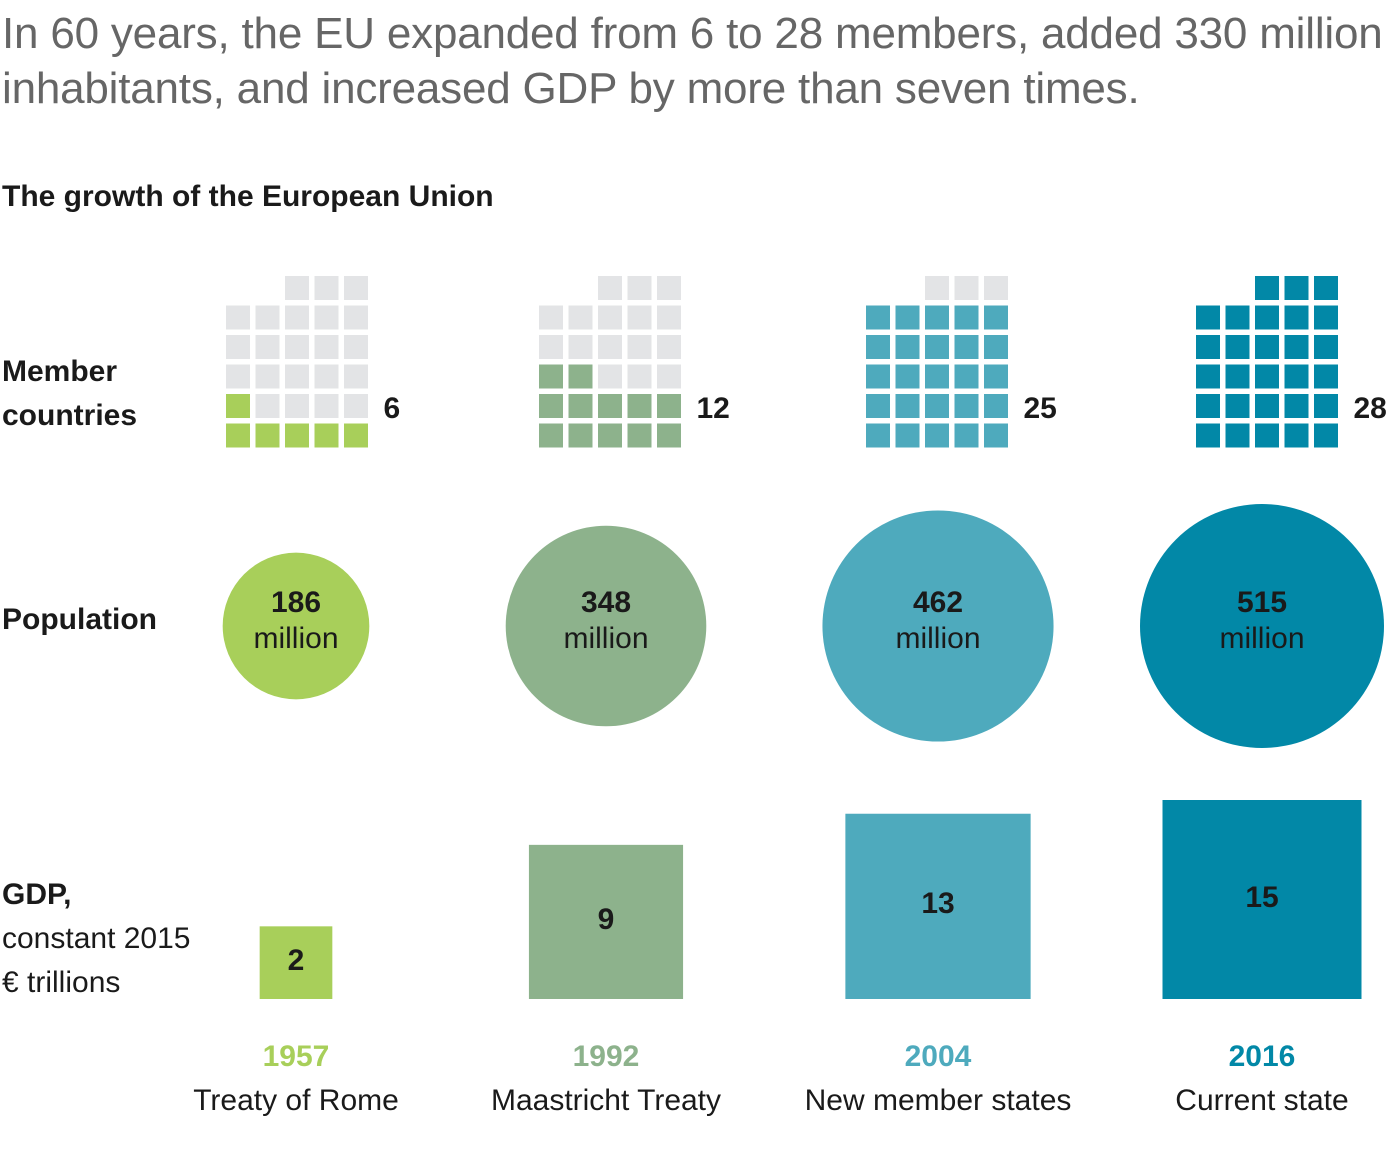  Describe the element at coordinates (606, 1056) in the screenshot. I see `period-year: 1992` at that location.